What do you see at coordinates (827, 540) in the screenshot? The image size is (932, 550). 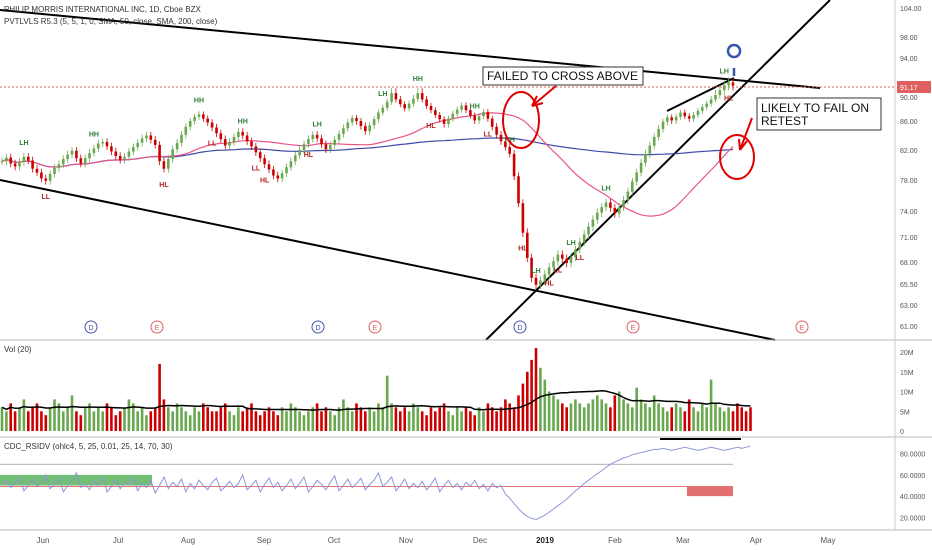 I see `time-tick-label: May` at bounding box center [827, 540].